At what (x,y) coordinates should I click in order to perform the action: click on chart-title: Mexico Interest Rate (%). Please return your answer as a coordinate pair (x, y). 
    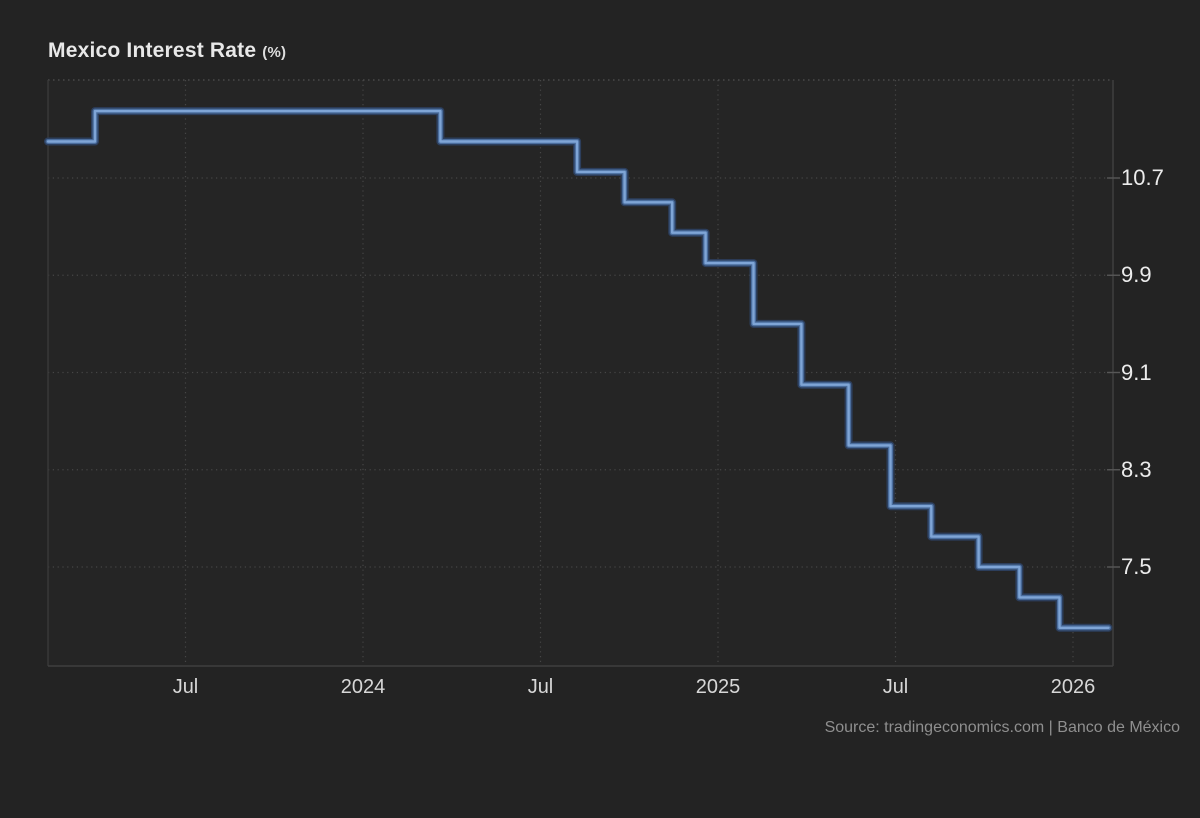
    Looking at the image, I should click on (167, 51).